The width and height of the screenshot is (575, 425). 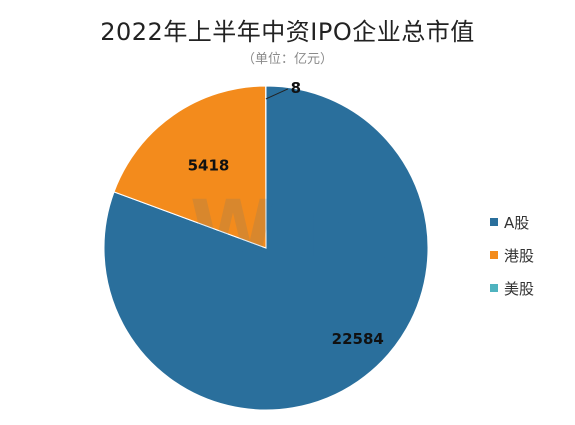 I want to click on legend-label-hk-share: 港股, so click(x=519, y=255).